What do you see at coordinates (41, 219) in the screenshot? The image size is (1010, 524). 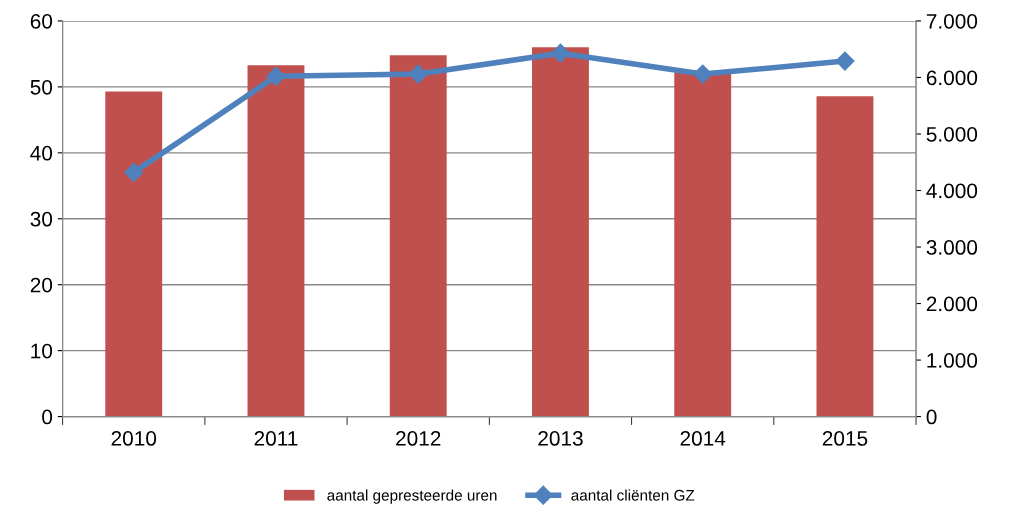 I see `y-tick-label: 30` at bounding box center [41, 219].